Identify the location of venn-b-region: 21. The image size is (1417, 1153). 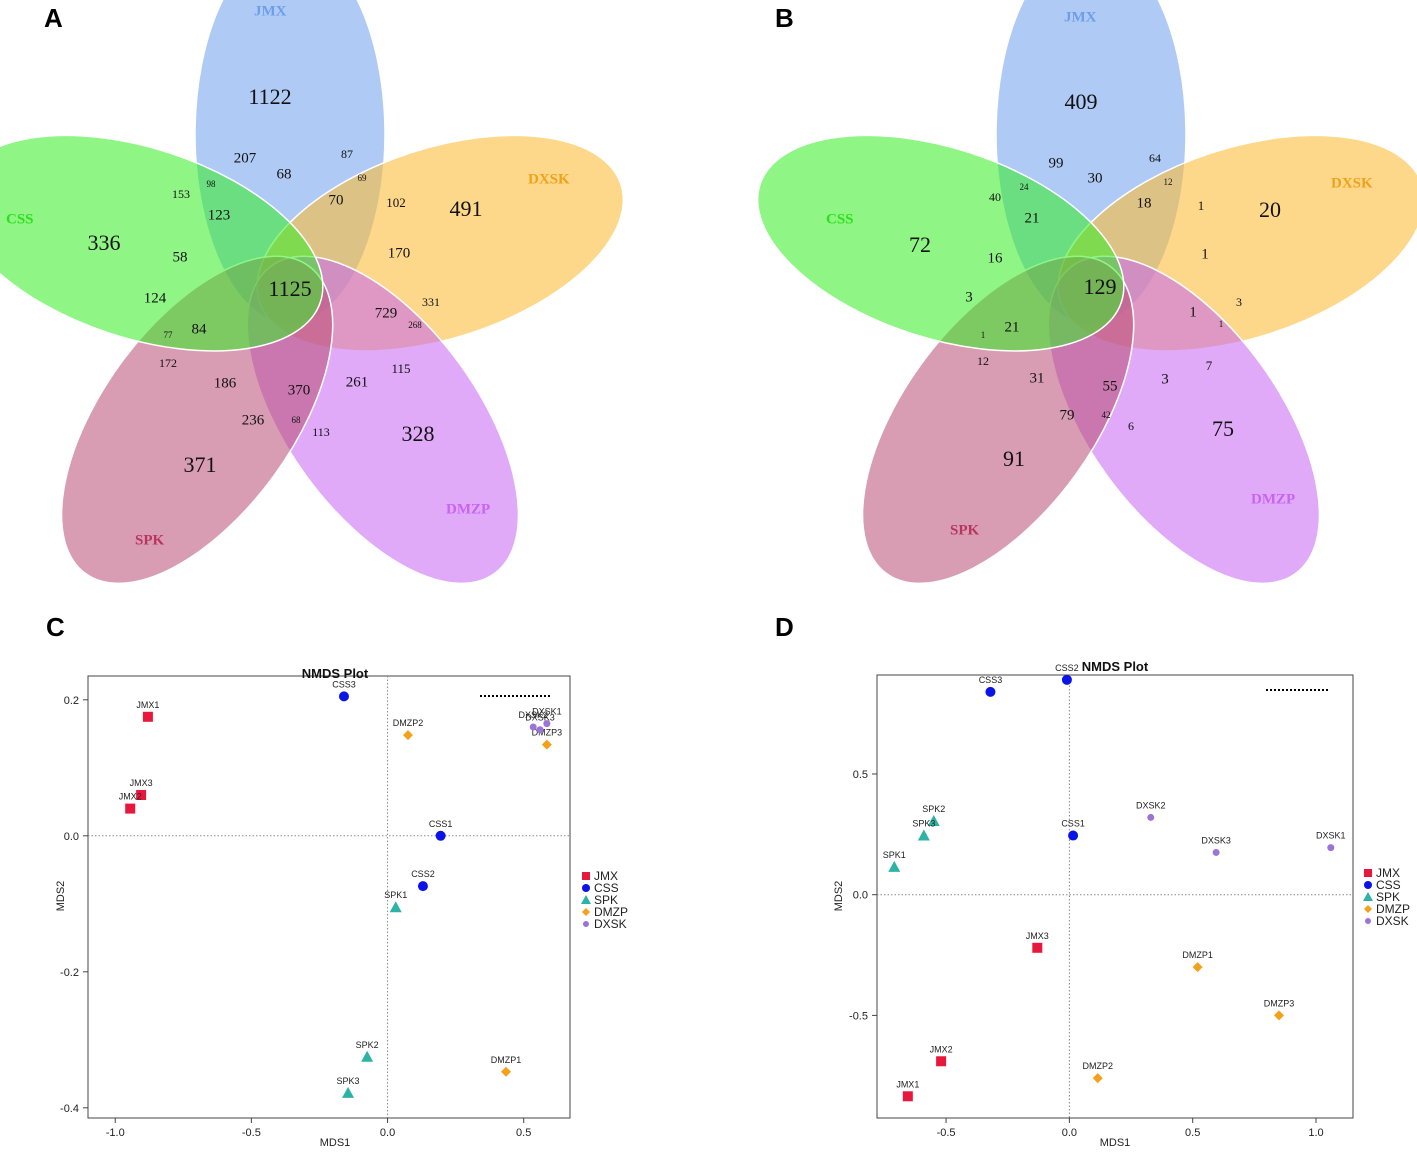
(1032, 218).